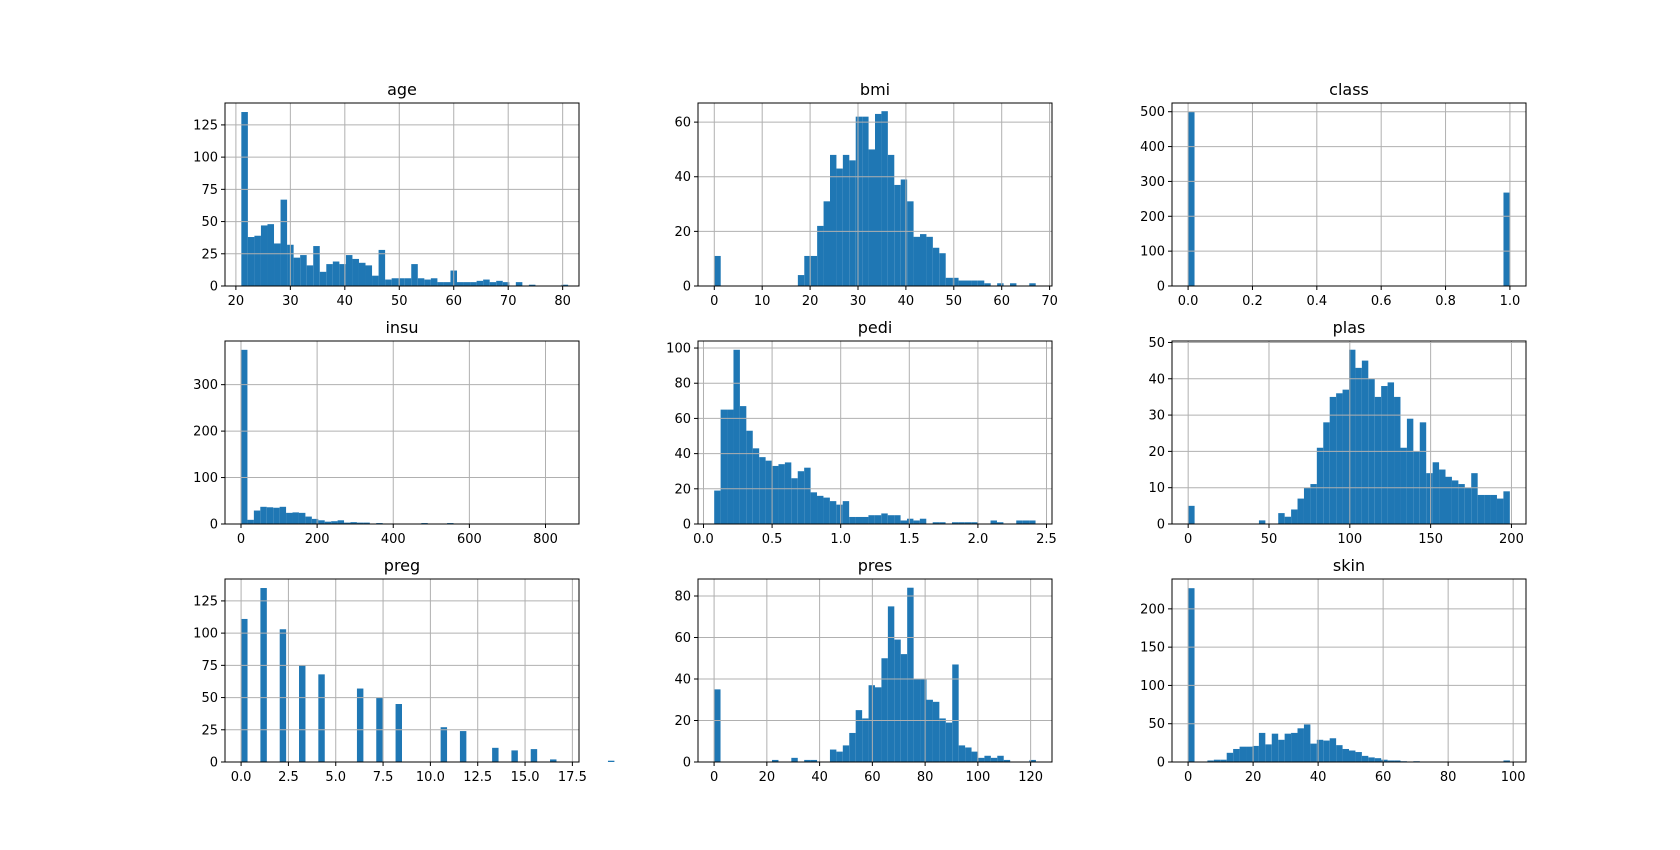 This screenshot has height=850, width=1680. I want to click on x-tick-label: 60, so click(1383, 777).